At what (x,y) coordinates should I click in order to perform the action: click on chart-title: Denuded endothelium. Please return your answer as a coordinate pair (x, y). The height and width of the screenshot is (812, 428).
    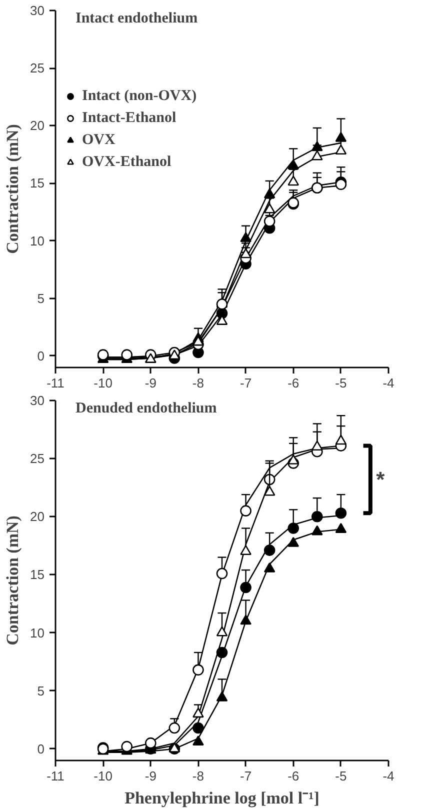
    Looking at the image, I should click on (146, 408).